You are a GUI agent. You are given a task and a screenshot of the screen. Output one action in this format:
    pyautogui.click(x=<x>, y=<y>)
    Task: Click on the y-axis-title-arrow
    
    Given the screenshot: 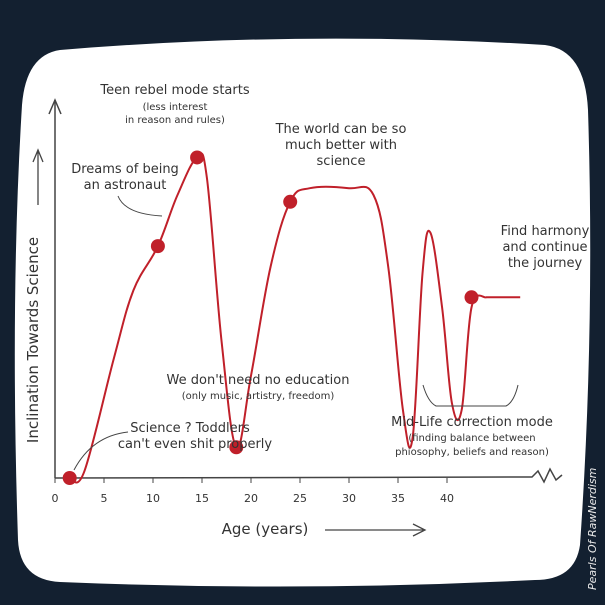 What is the action you would take?
    pyautogui.click(x=38, y=176)
    